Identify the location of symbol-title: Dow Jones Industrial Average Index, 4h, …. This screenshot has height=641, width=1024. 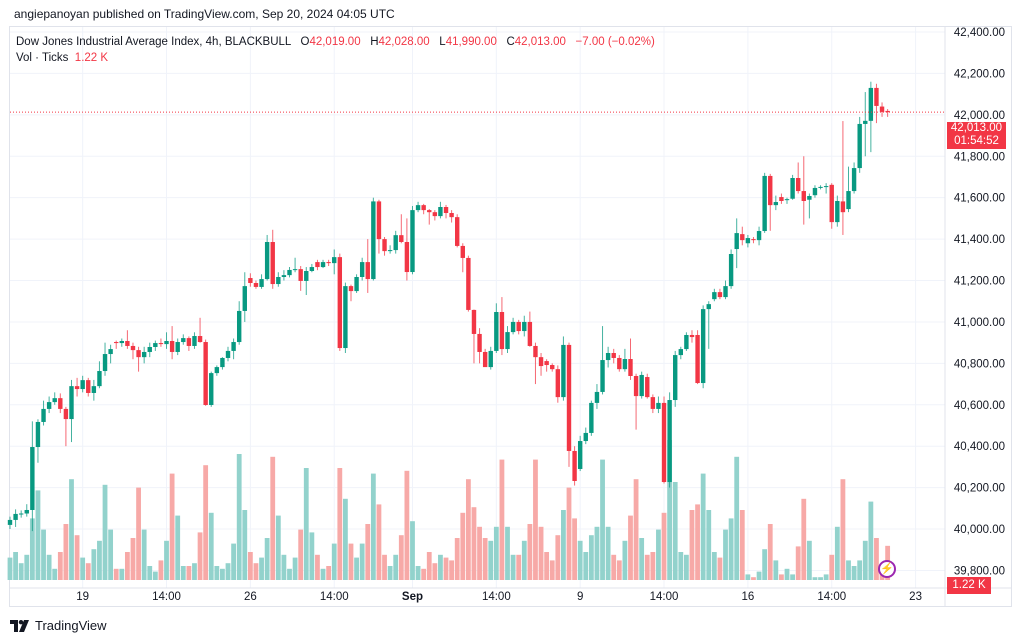
(153, 42).